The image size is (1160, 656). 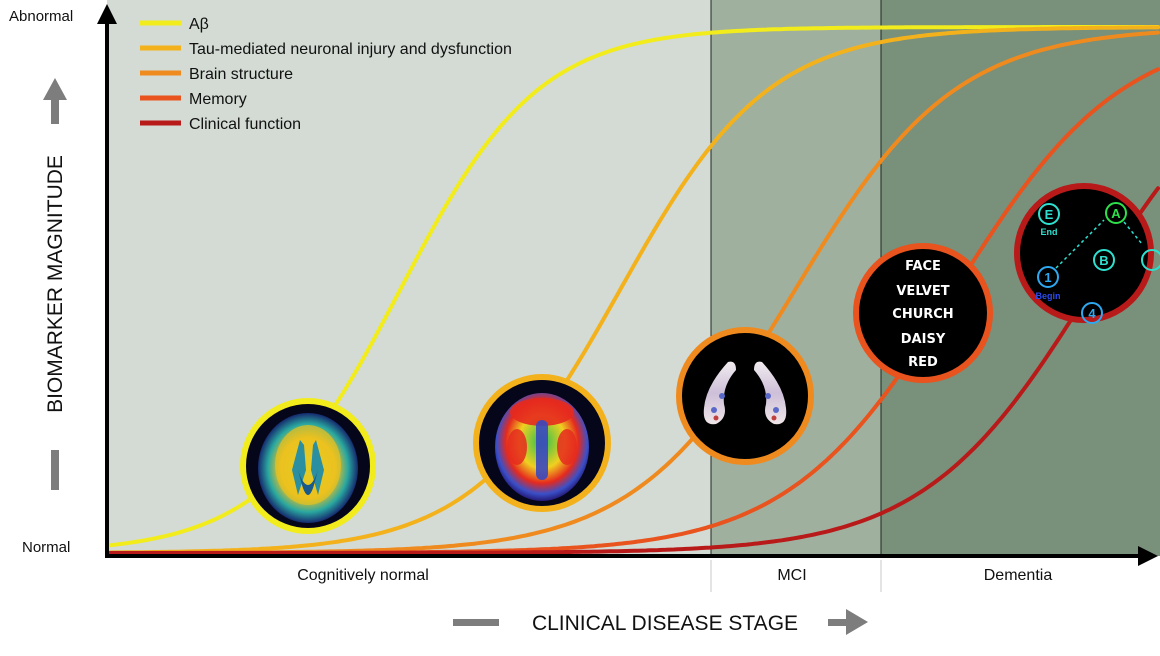 I want to click on memory-word: RED, so click(x=923, y=362).